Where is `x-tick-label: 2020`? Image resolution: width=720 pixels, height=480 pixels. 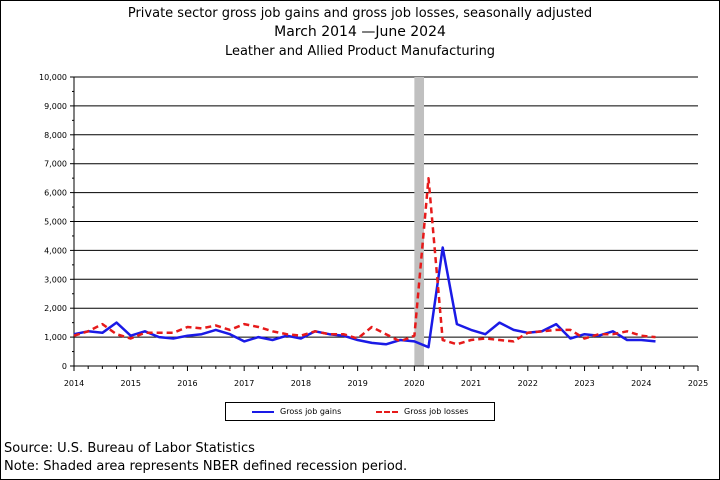 x-tick-label: 2020 is located at coordinates (414, 383).